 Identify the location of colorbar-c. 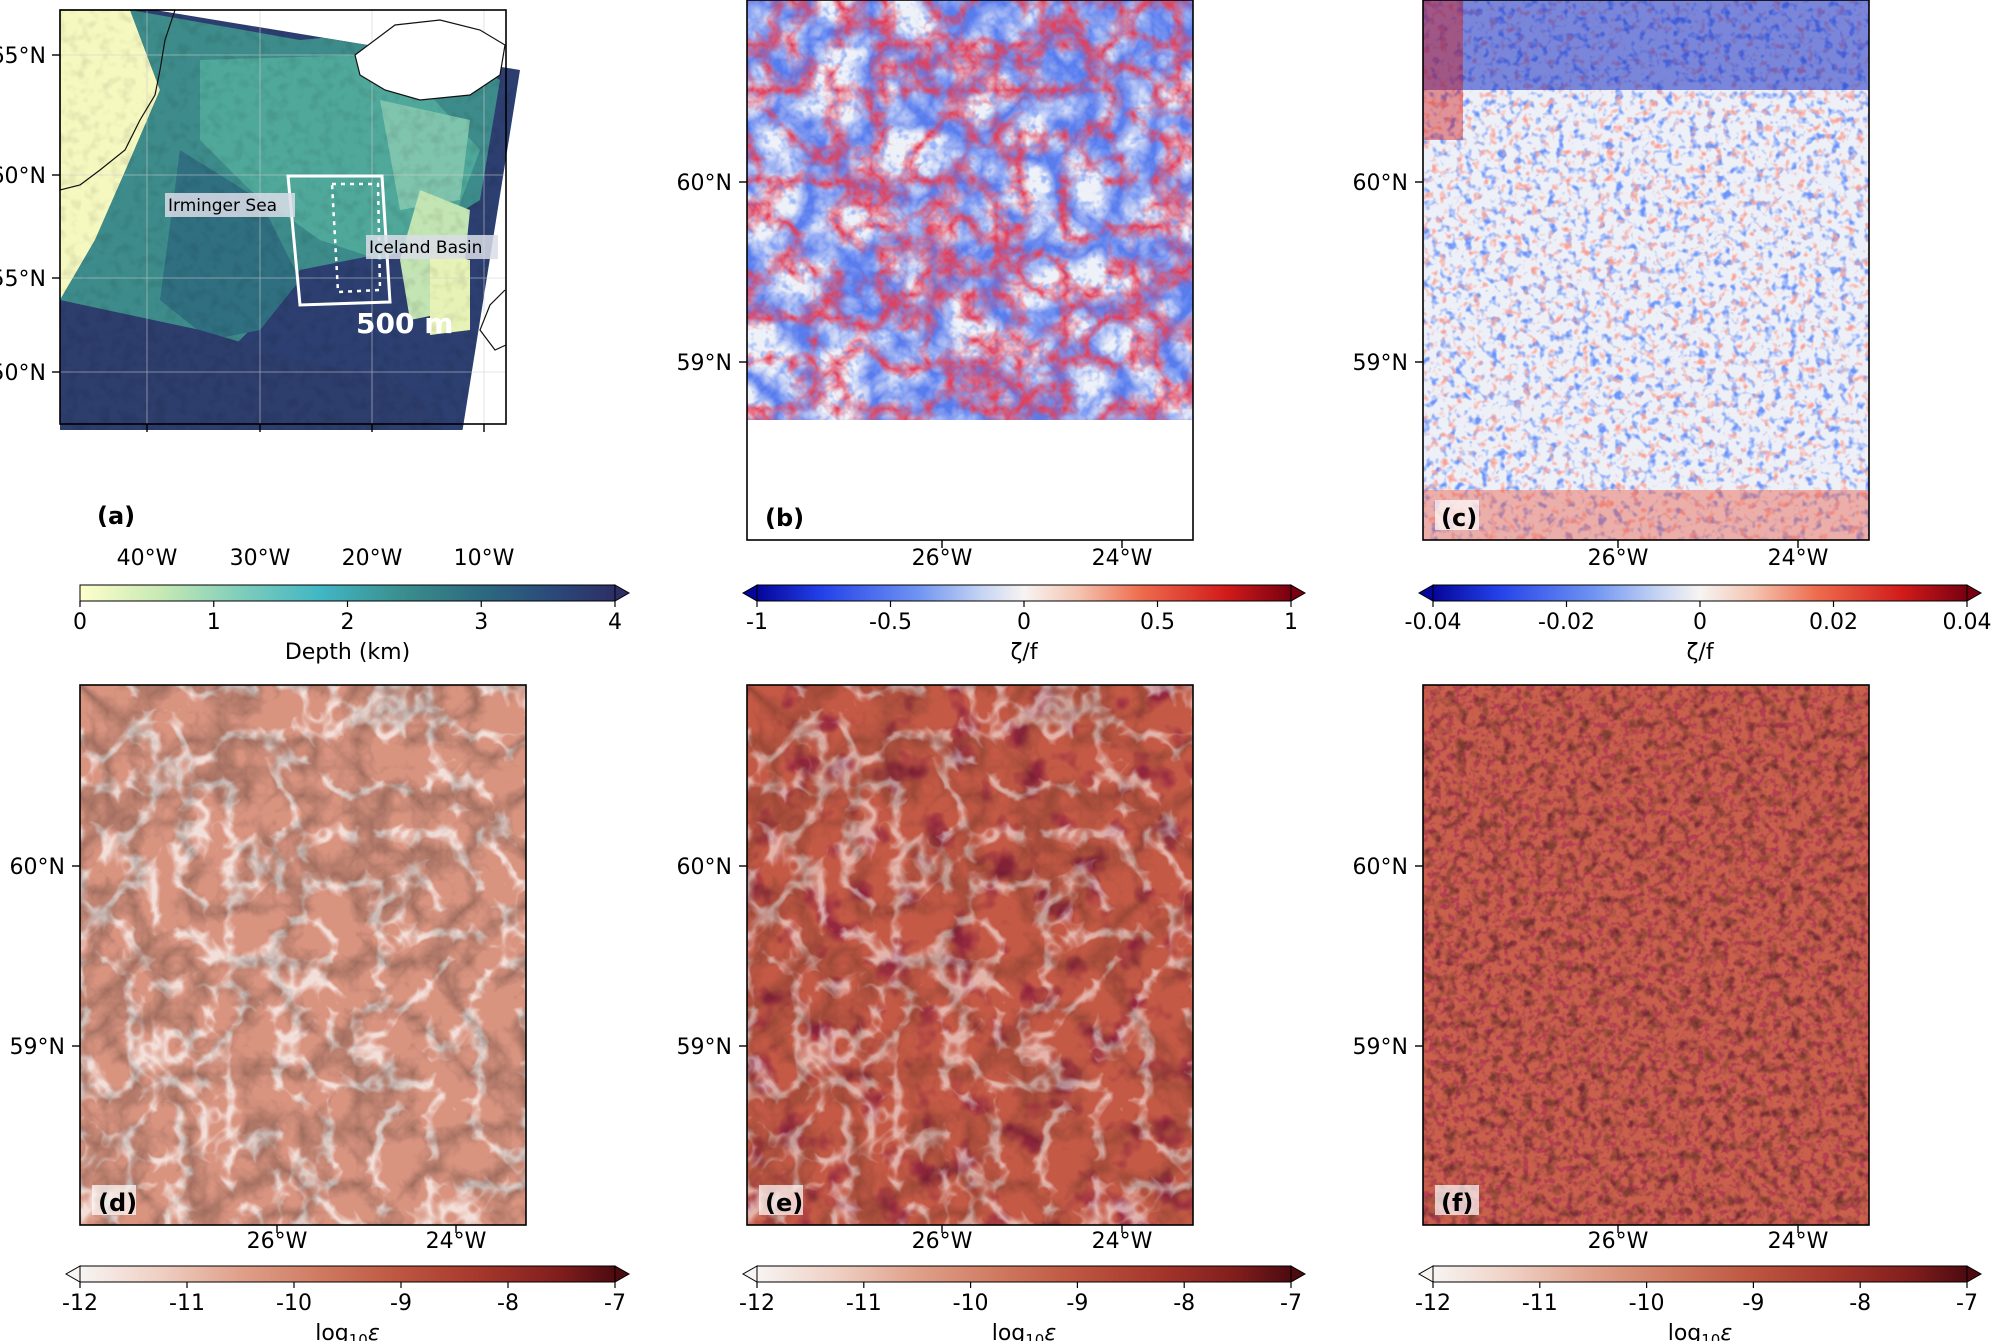
(1700, 593).